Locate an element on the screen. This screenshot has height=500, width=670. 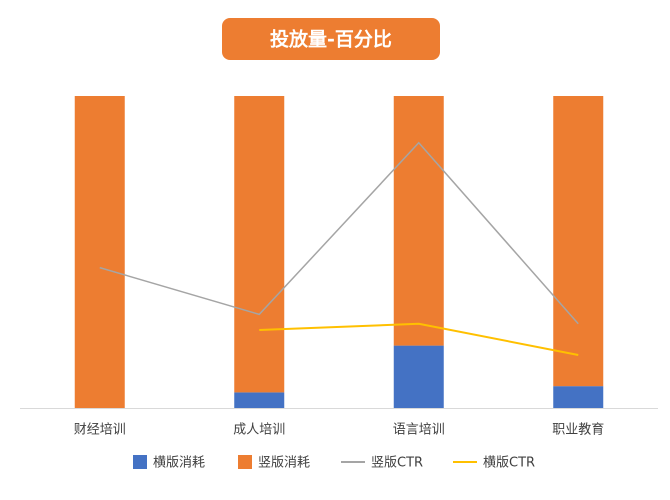
legend-label: 竖版CTR is located at coordinates (397, 463).